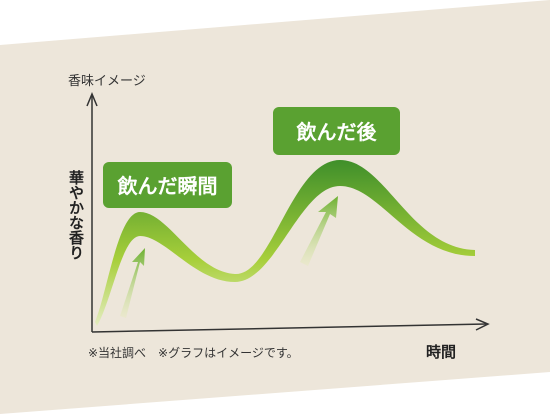 This screenshot has height=414, width=550. I want to click on note: ※当社調べ ※グラフはイメージです。, so click(193, 352).